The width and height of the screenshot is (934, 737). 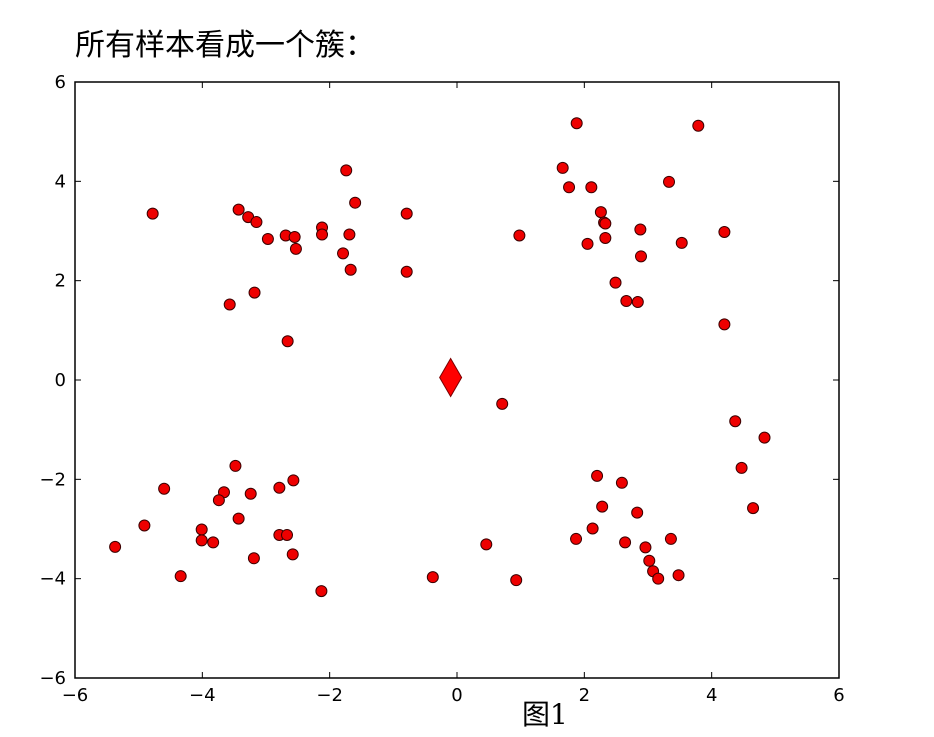 What do you see at coordinates (60, 82) in the screenshot?
I see `y-tick-label: 6` at bounding box center [60, 82].